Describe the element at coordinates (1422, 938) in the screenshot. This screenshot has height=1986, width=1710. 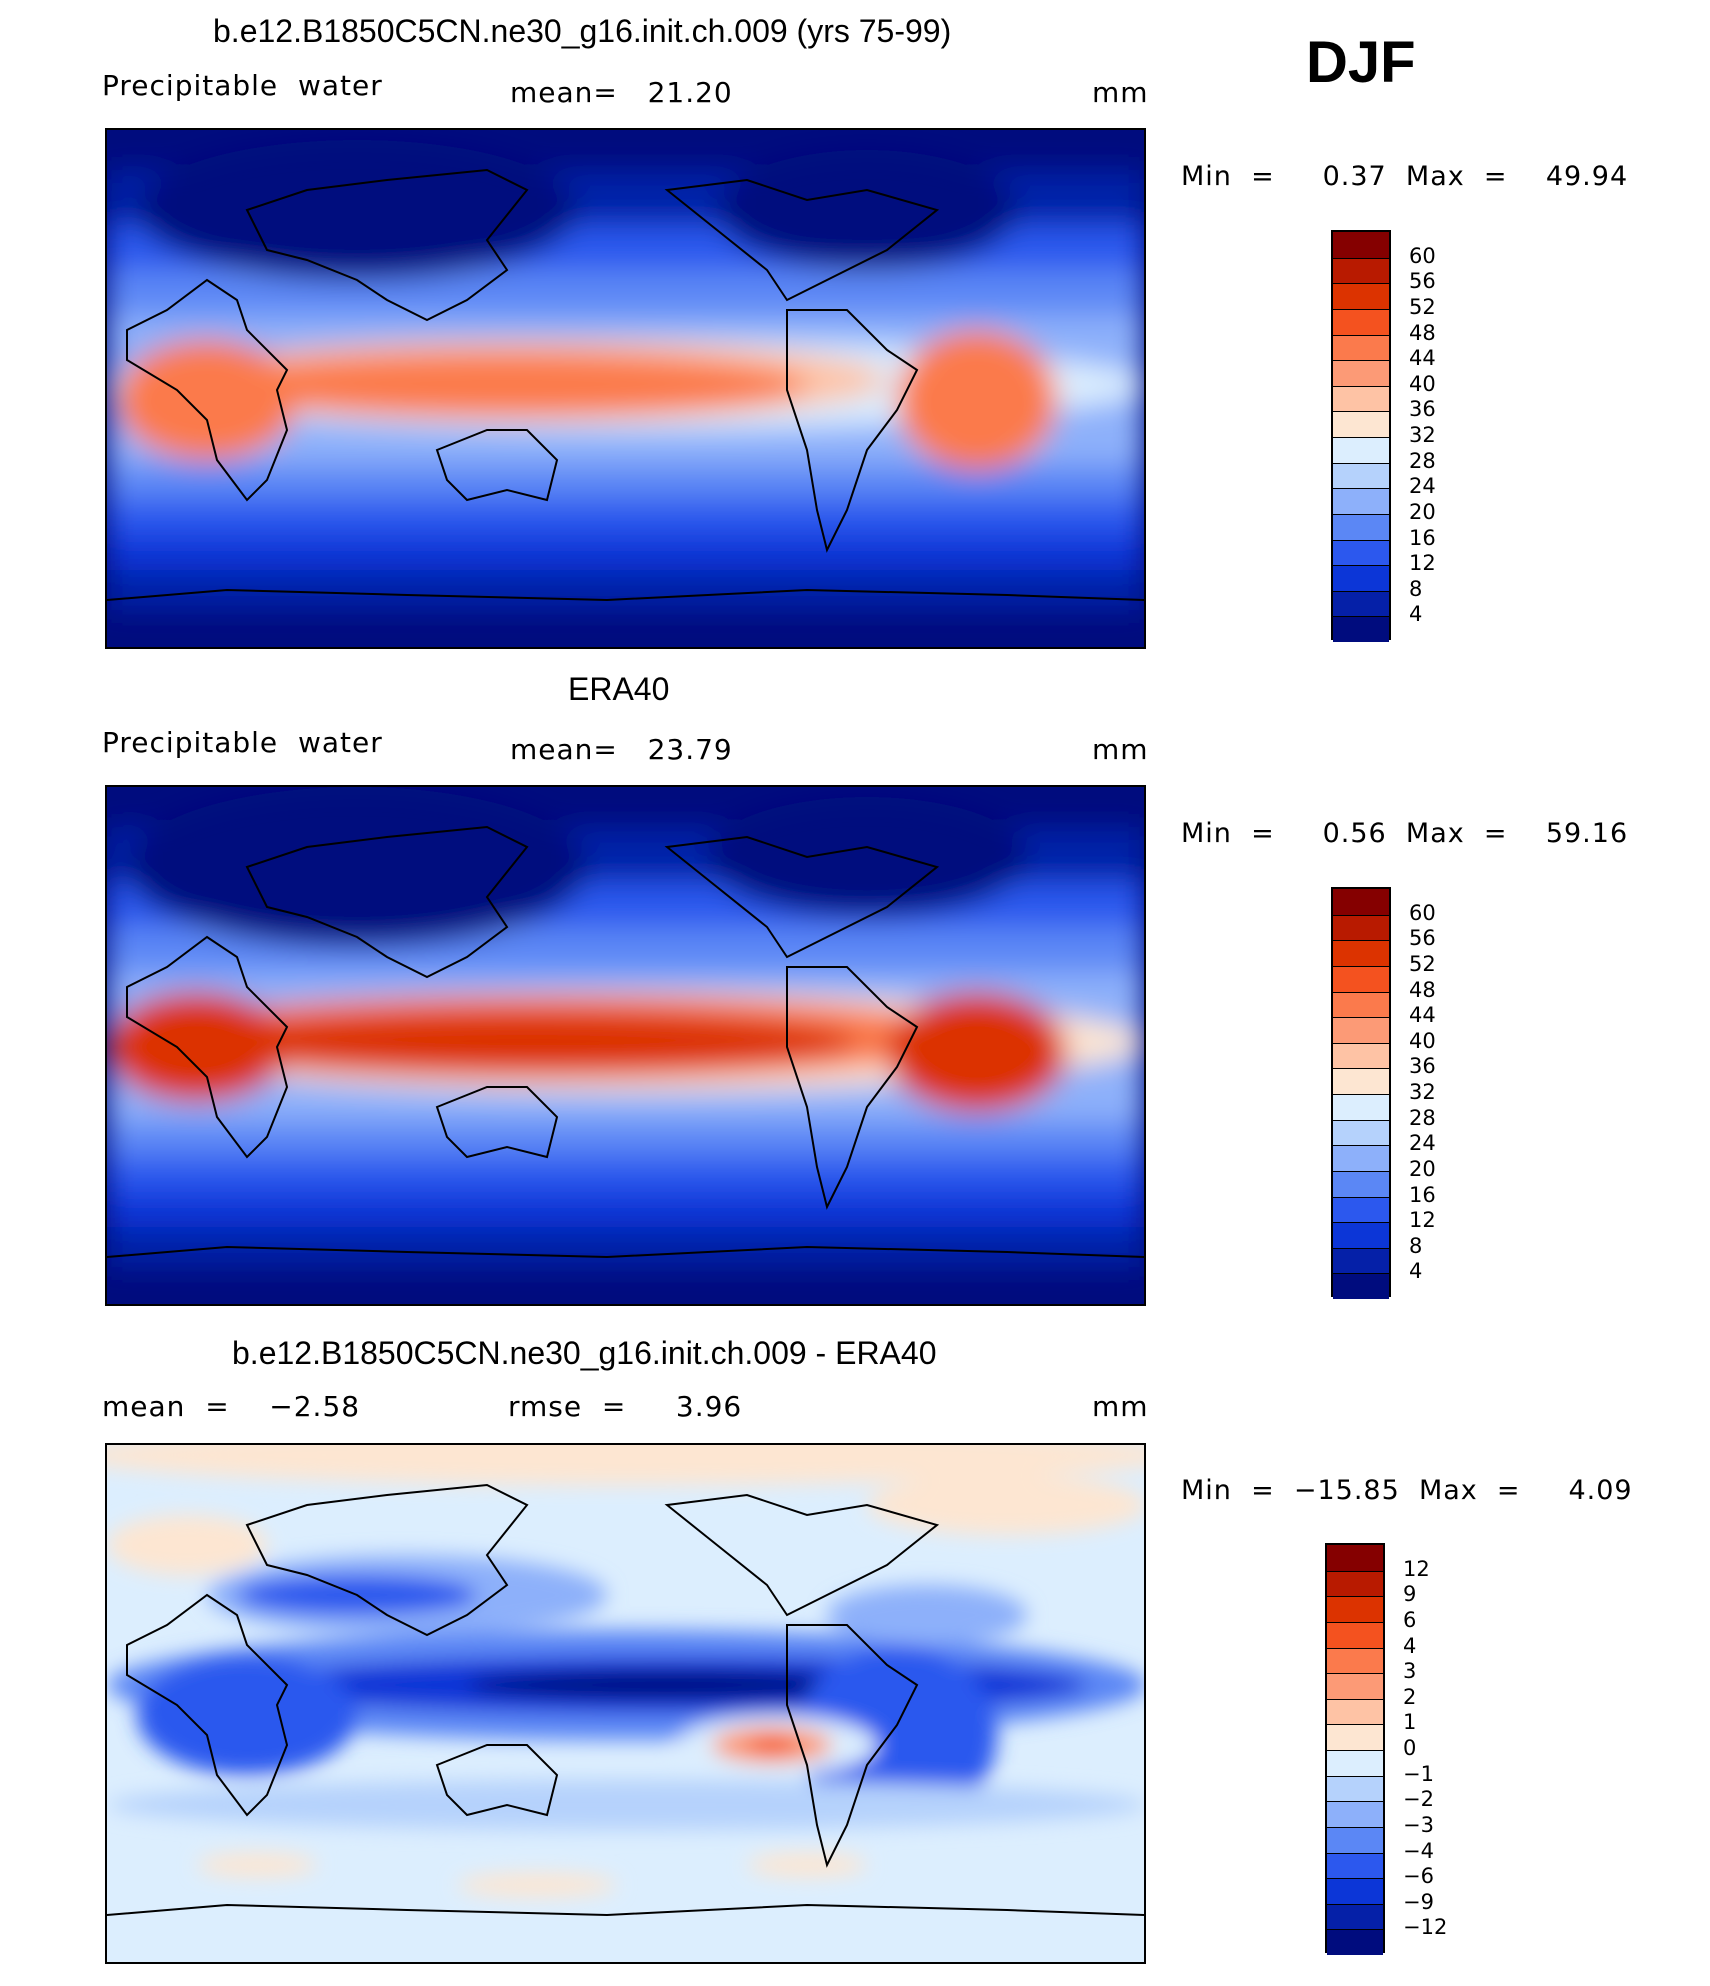
I see `colorbar-tick-label: 56` at that location.